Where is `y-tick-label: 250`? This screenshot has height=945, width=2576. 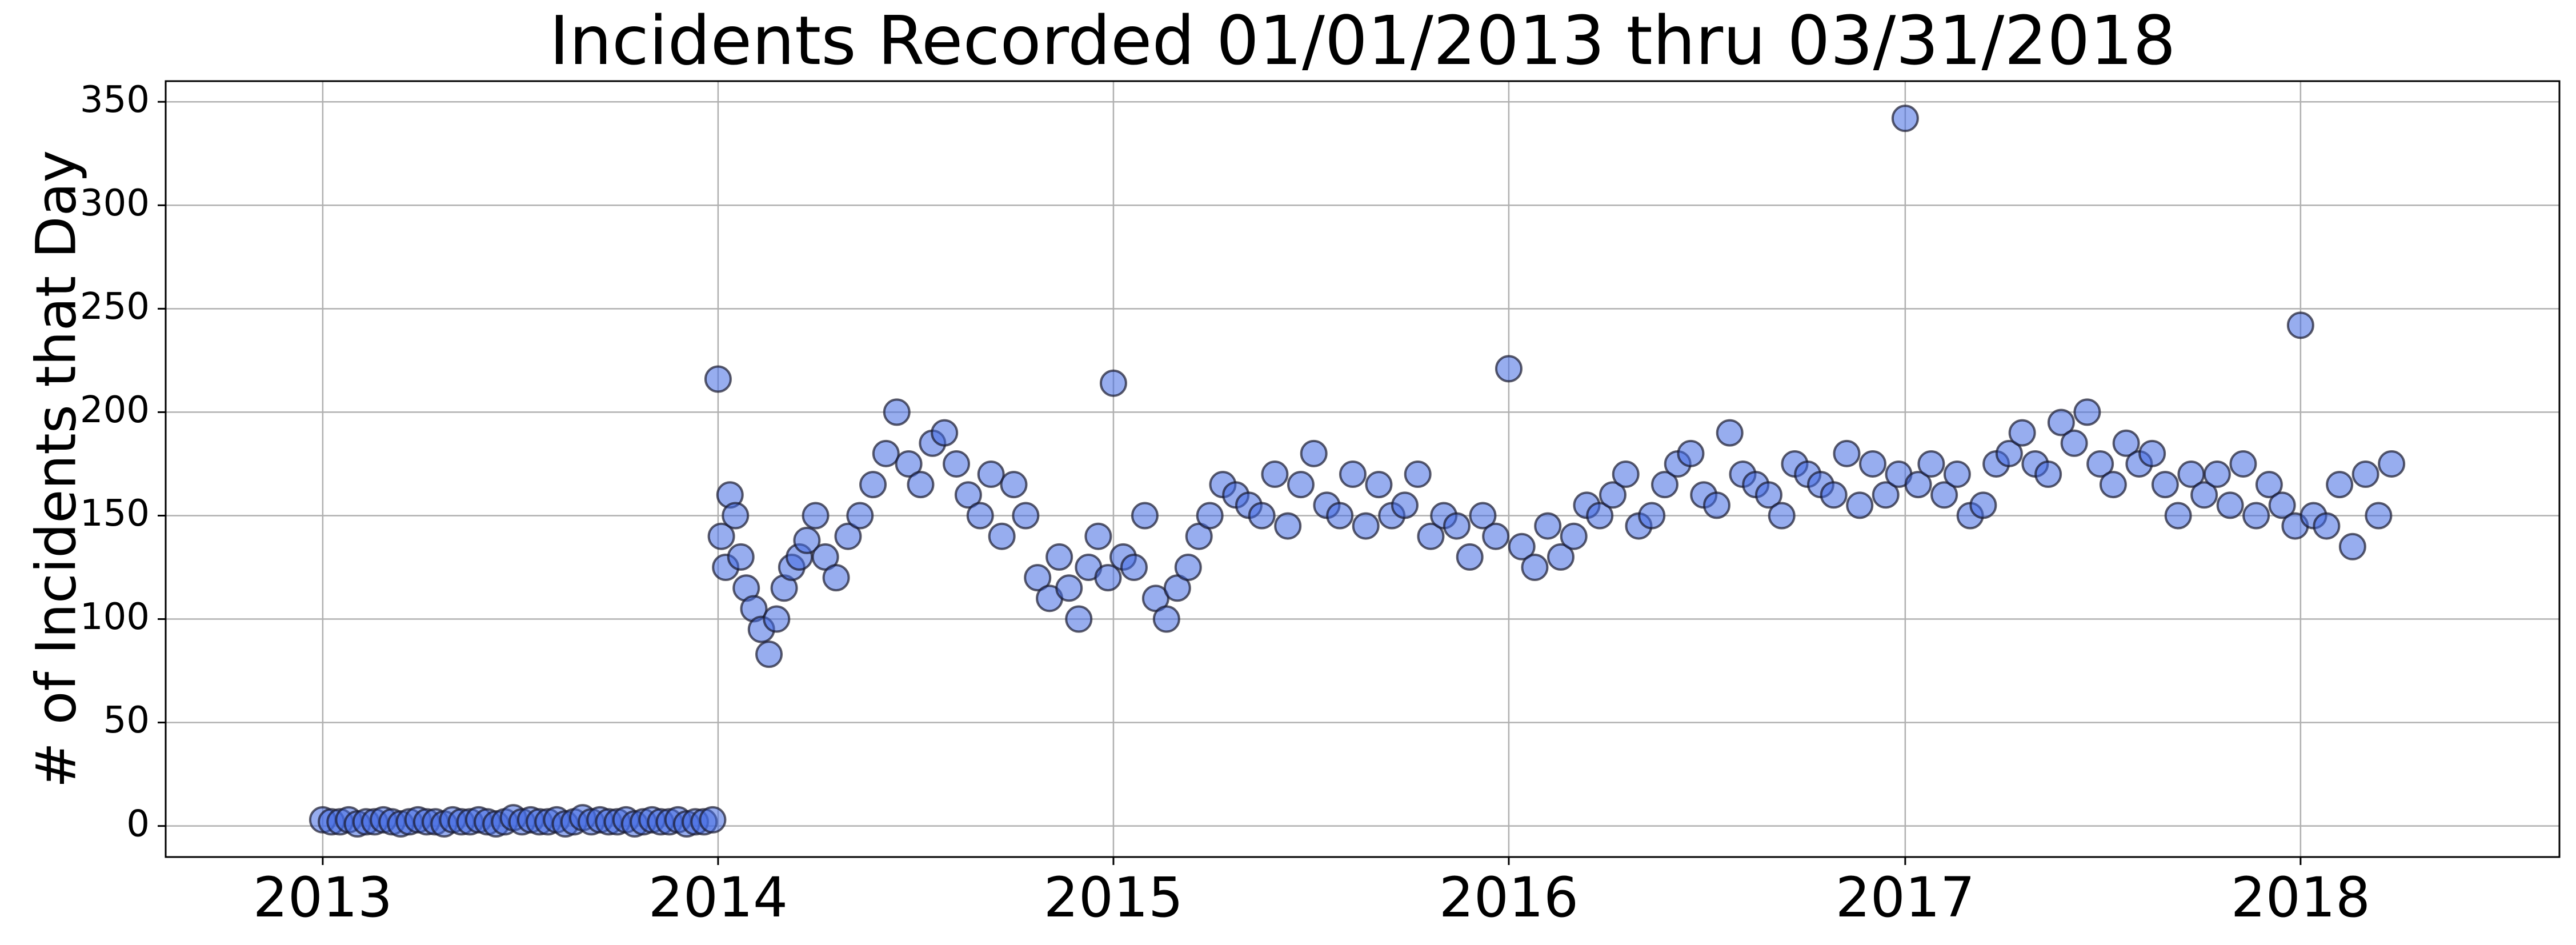 y-tick-label: 250 is located at coordinates (115, 307).